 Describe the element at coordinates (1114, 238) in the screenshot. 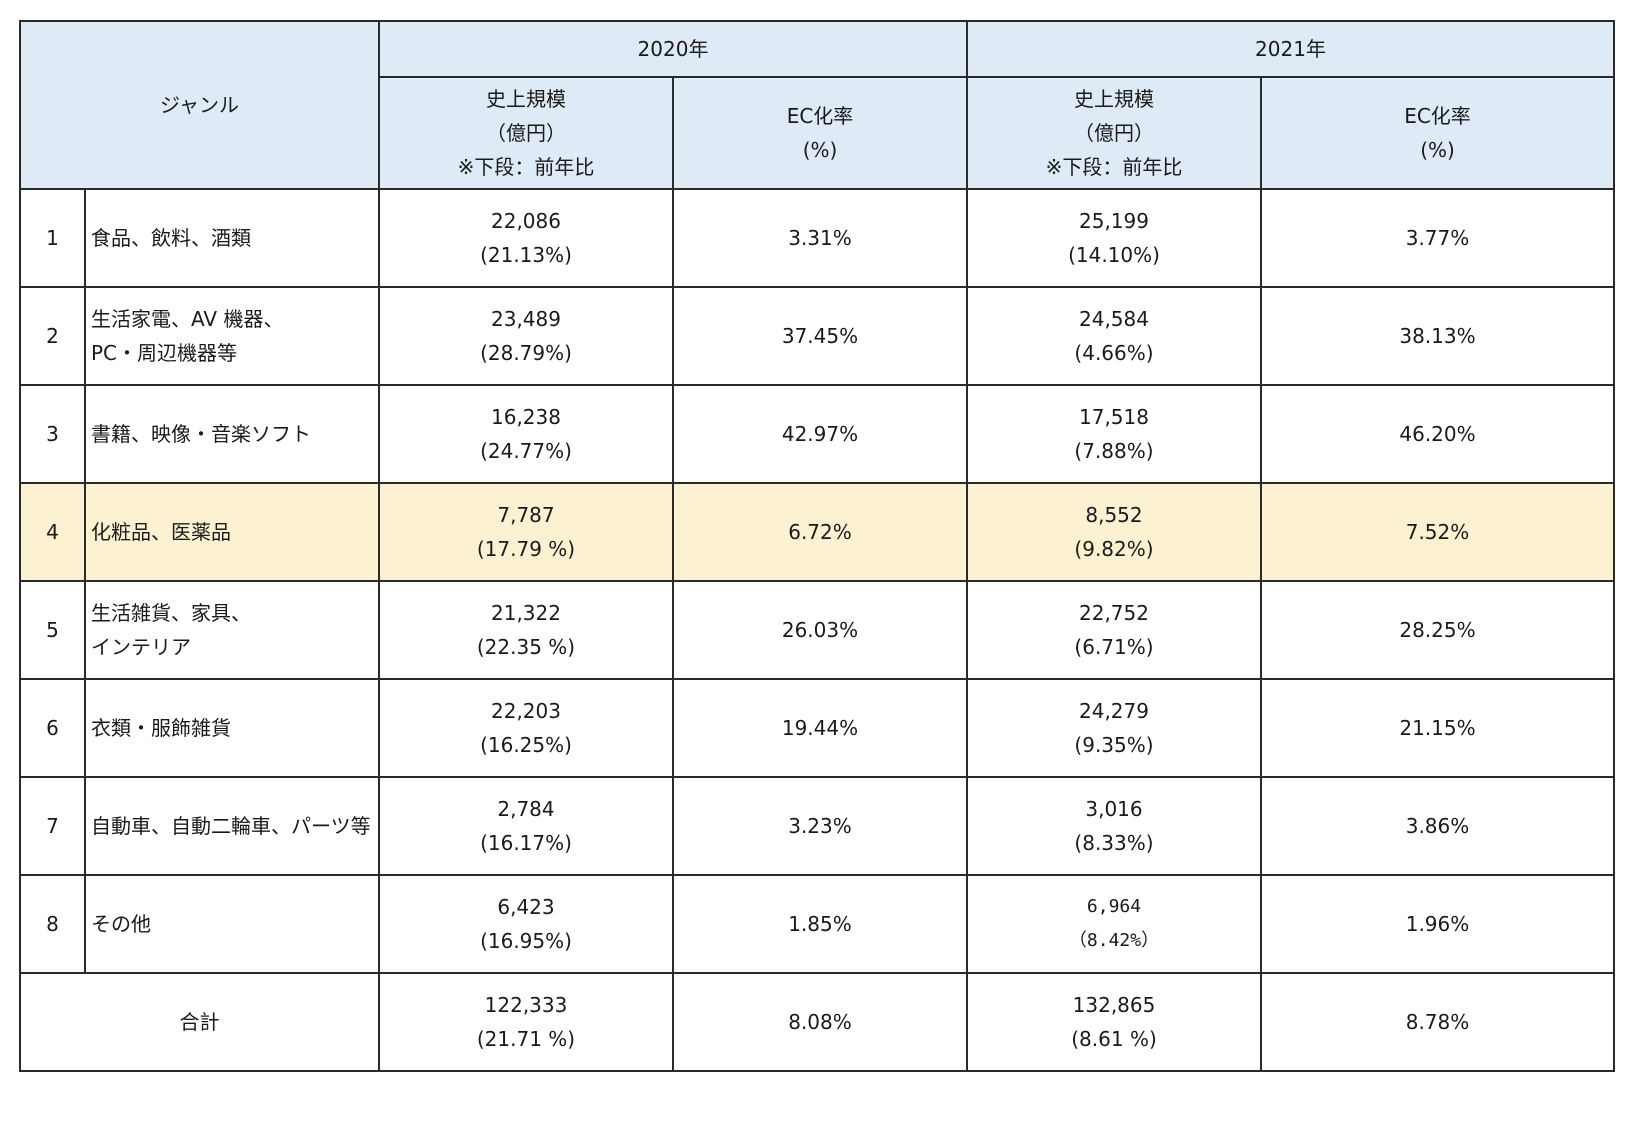

I see `market-size-2021-cell: 25,199 (14.10%)` at that location.